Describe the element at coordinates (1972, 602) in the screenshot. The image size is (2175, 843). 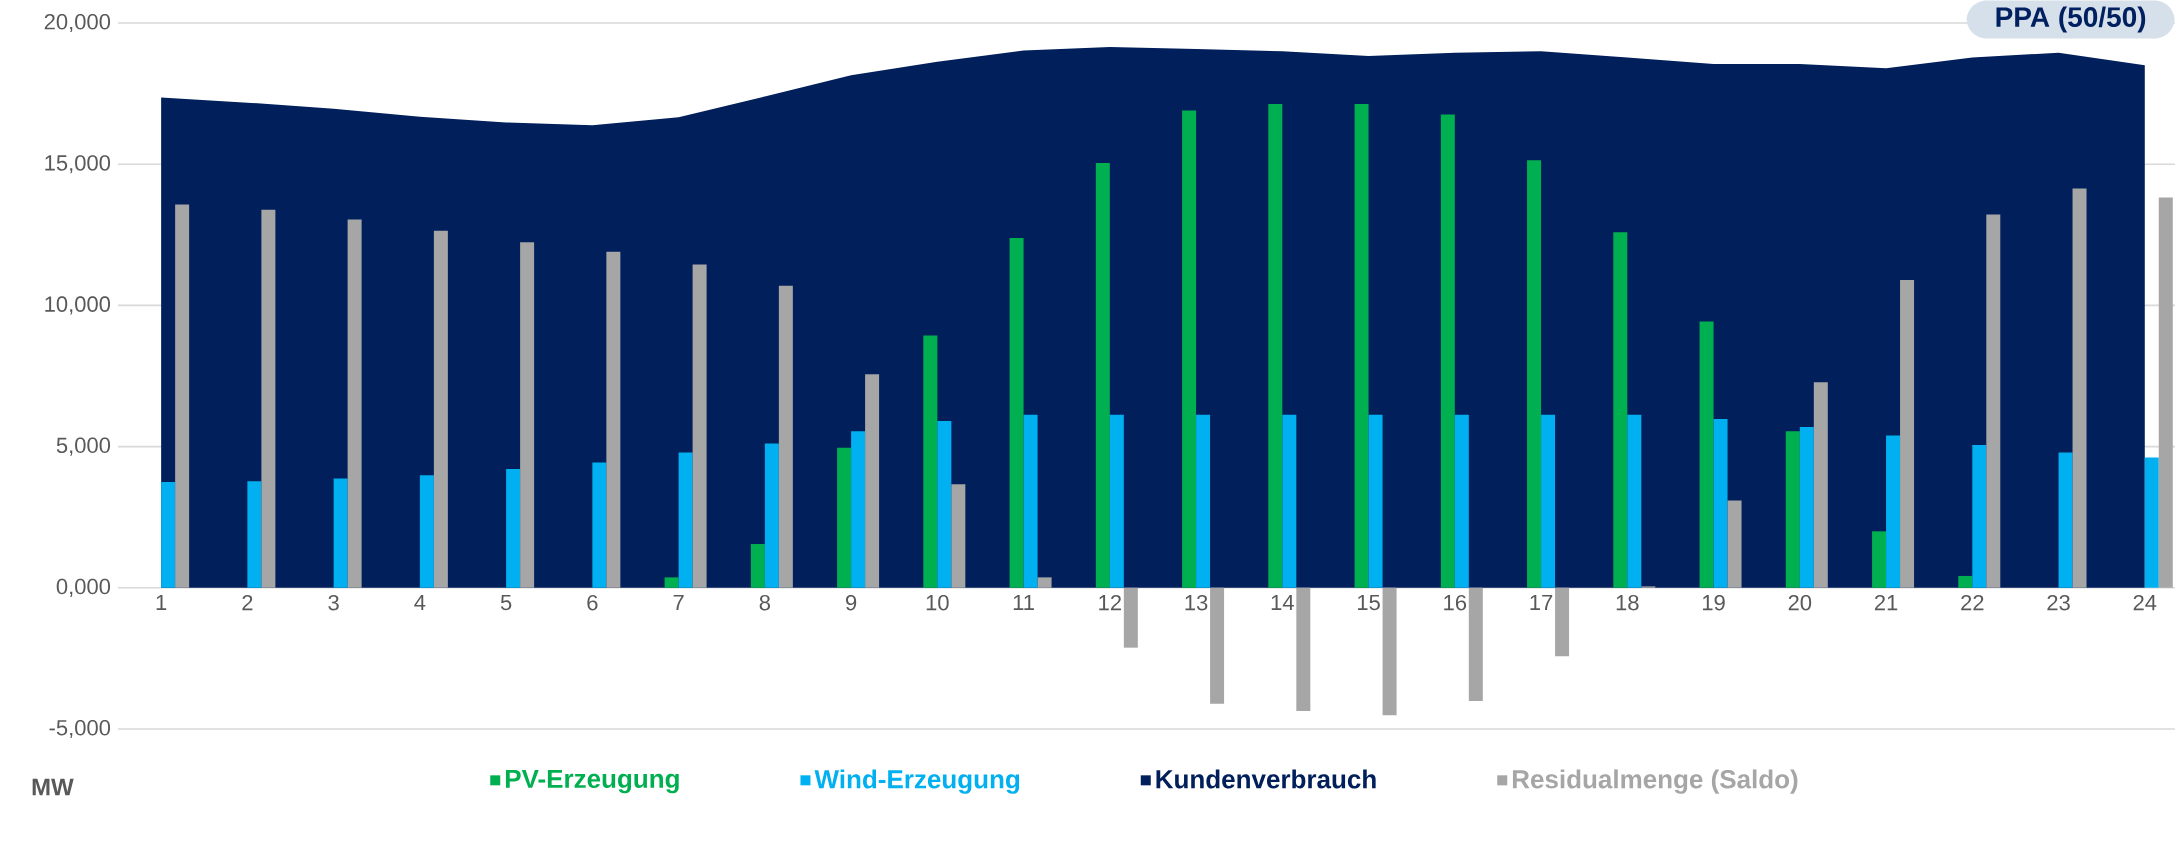
I see `x-tick-label: 22` at that location.